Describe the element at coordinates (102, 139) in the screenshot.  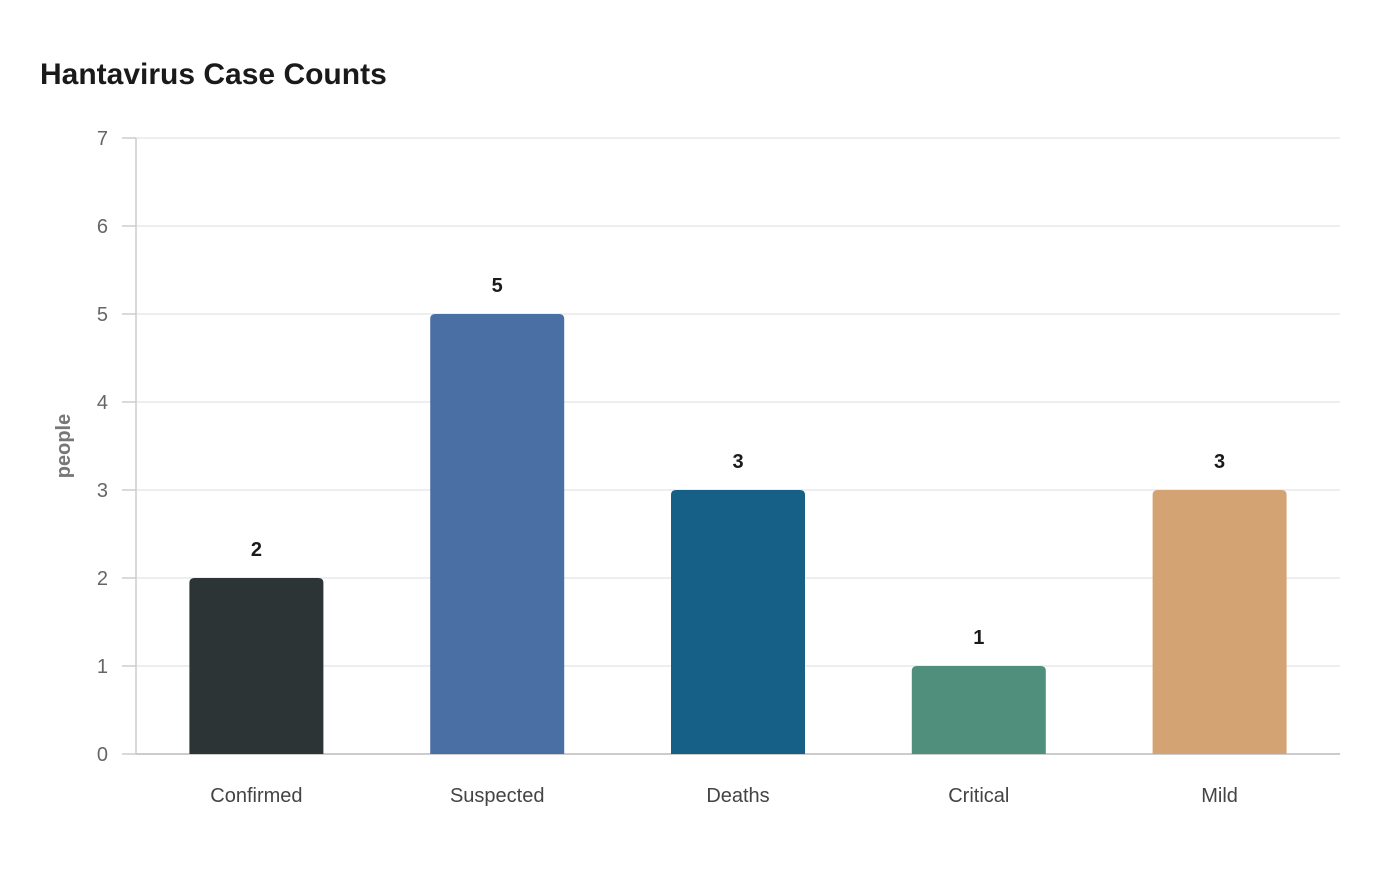
I see `y-tick-label: 7` at that location.